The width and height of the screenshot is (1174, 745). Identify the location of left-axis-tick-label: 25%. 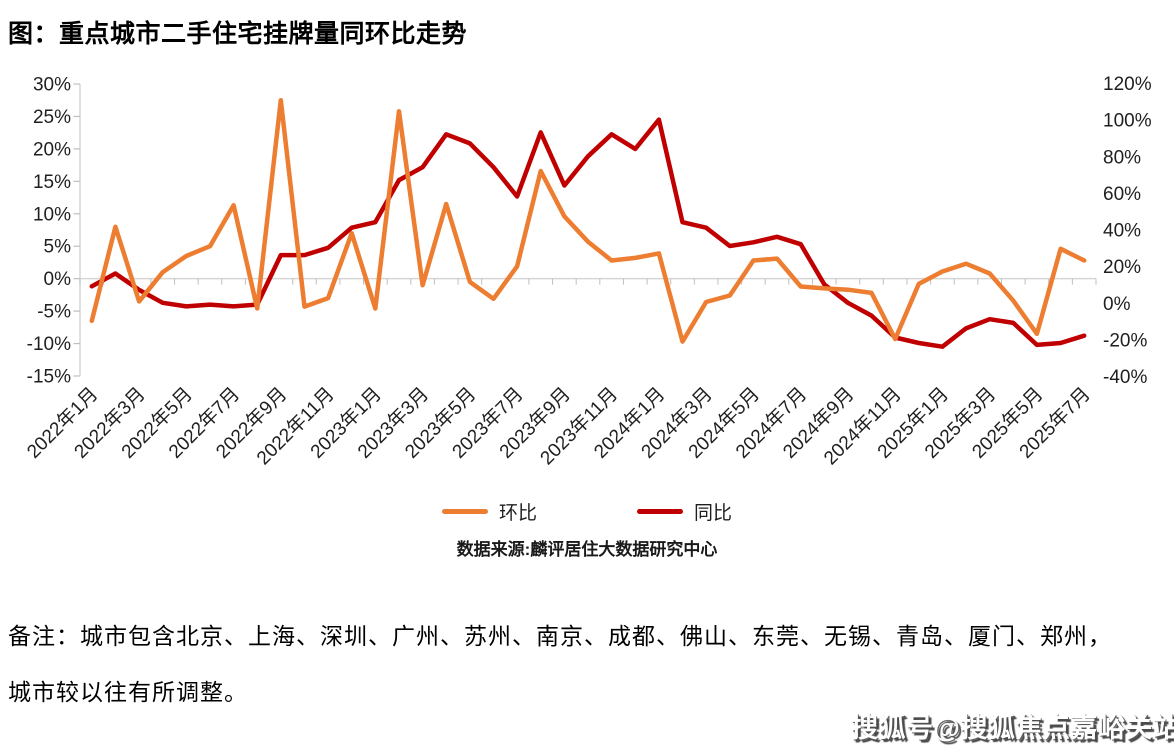
(52, 117).